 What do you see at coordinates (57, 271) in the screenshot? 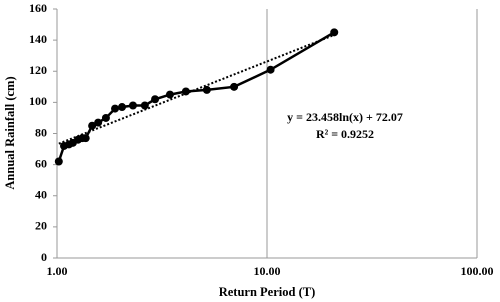
I see `x-tick-label: 1.00` at bounding box center [57, 271].